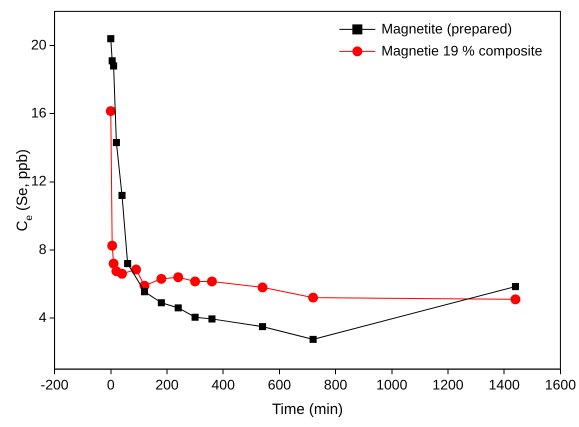 The image size is (579, 427). What do you see at coordinates (392, 384) in the screenshot?
I see `x-tick-label: 1000` at bounding box center [392, 384].